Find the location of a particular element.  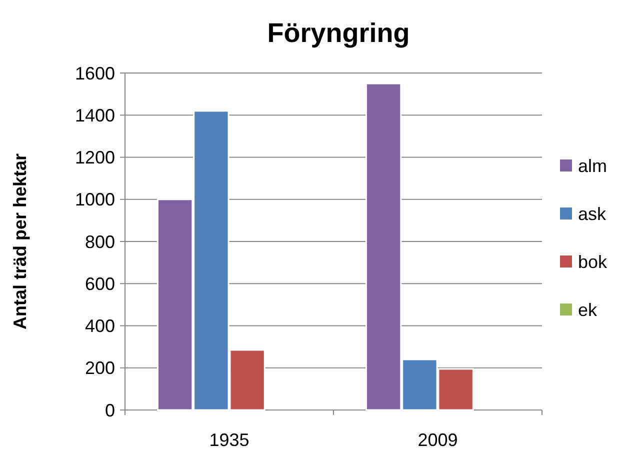

y-tick-label: 1600 is located at coordinates (94, 73).